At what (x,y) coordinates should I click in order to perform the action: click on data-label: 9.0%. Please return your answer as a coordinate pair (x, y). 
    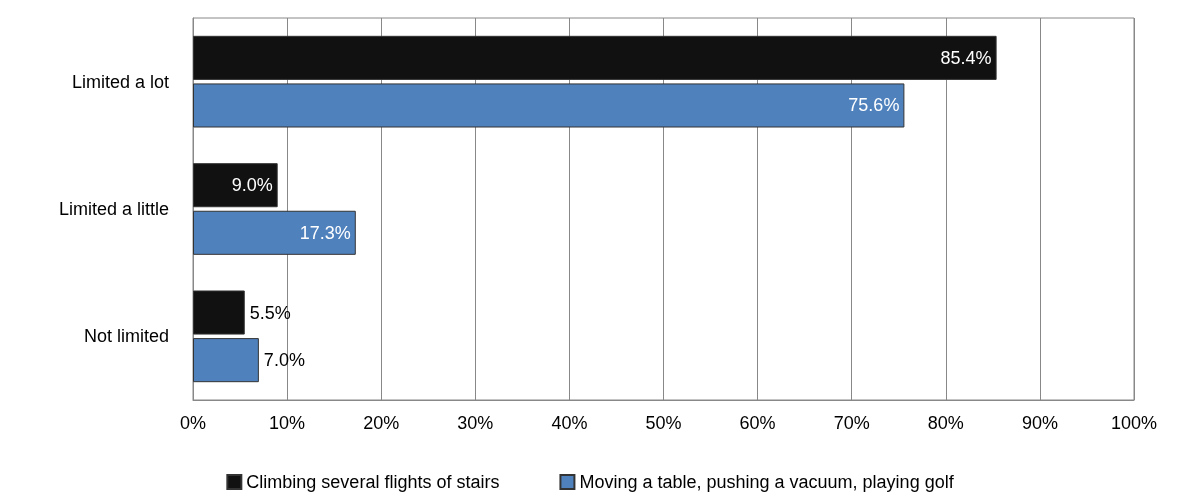
    Looking at the image, I should click on (252, 185).